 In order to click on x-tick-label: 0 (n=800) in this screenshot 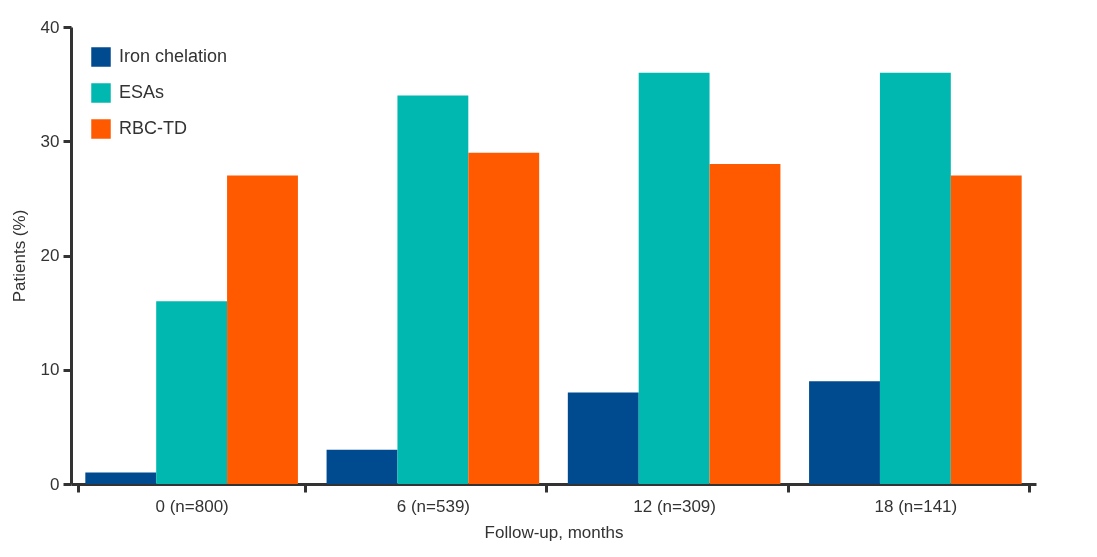, I will do `click(192, 506)`.